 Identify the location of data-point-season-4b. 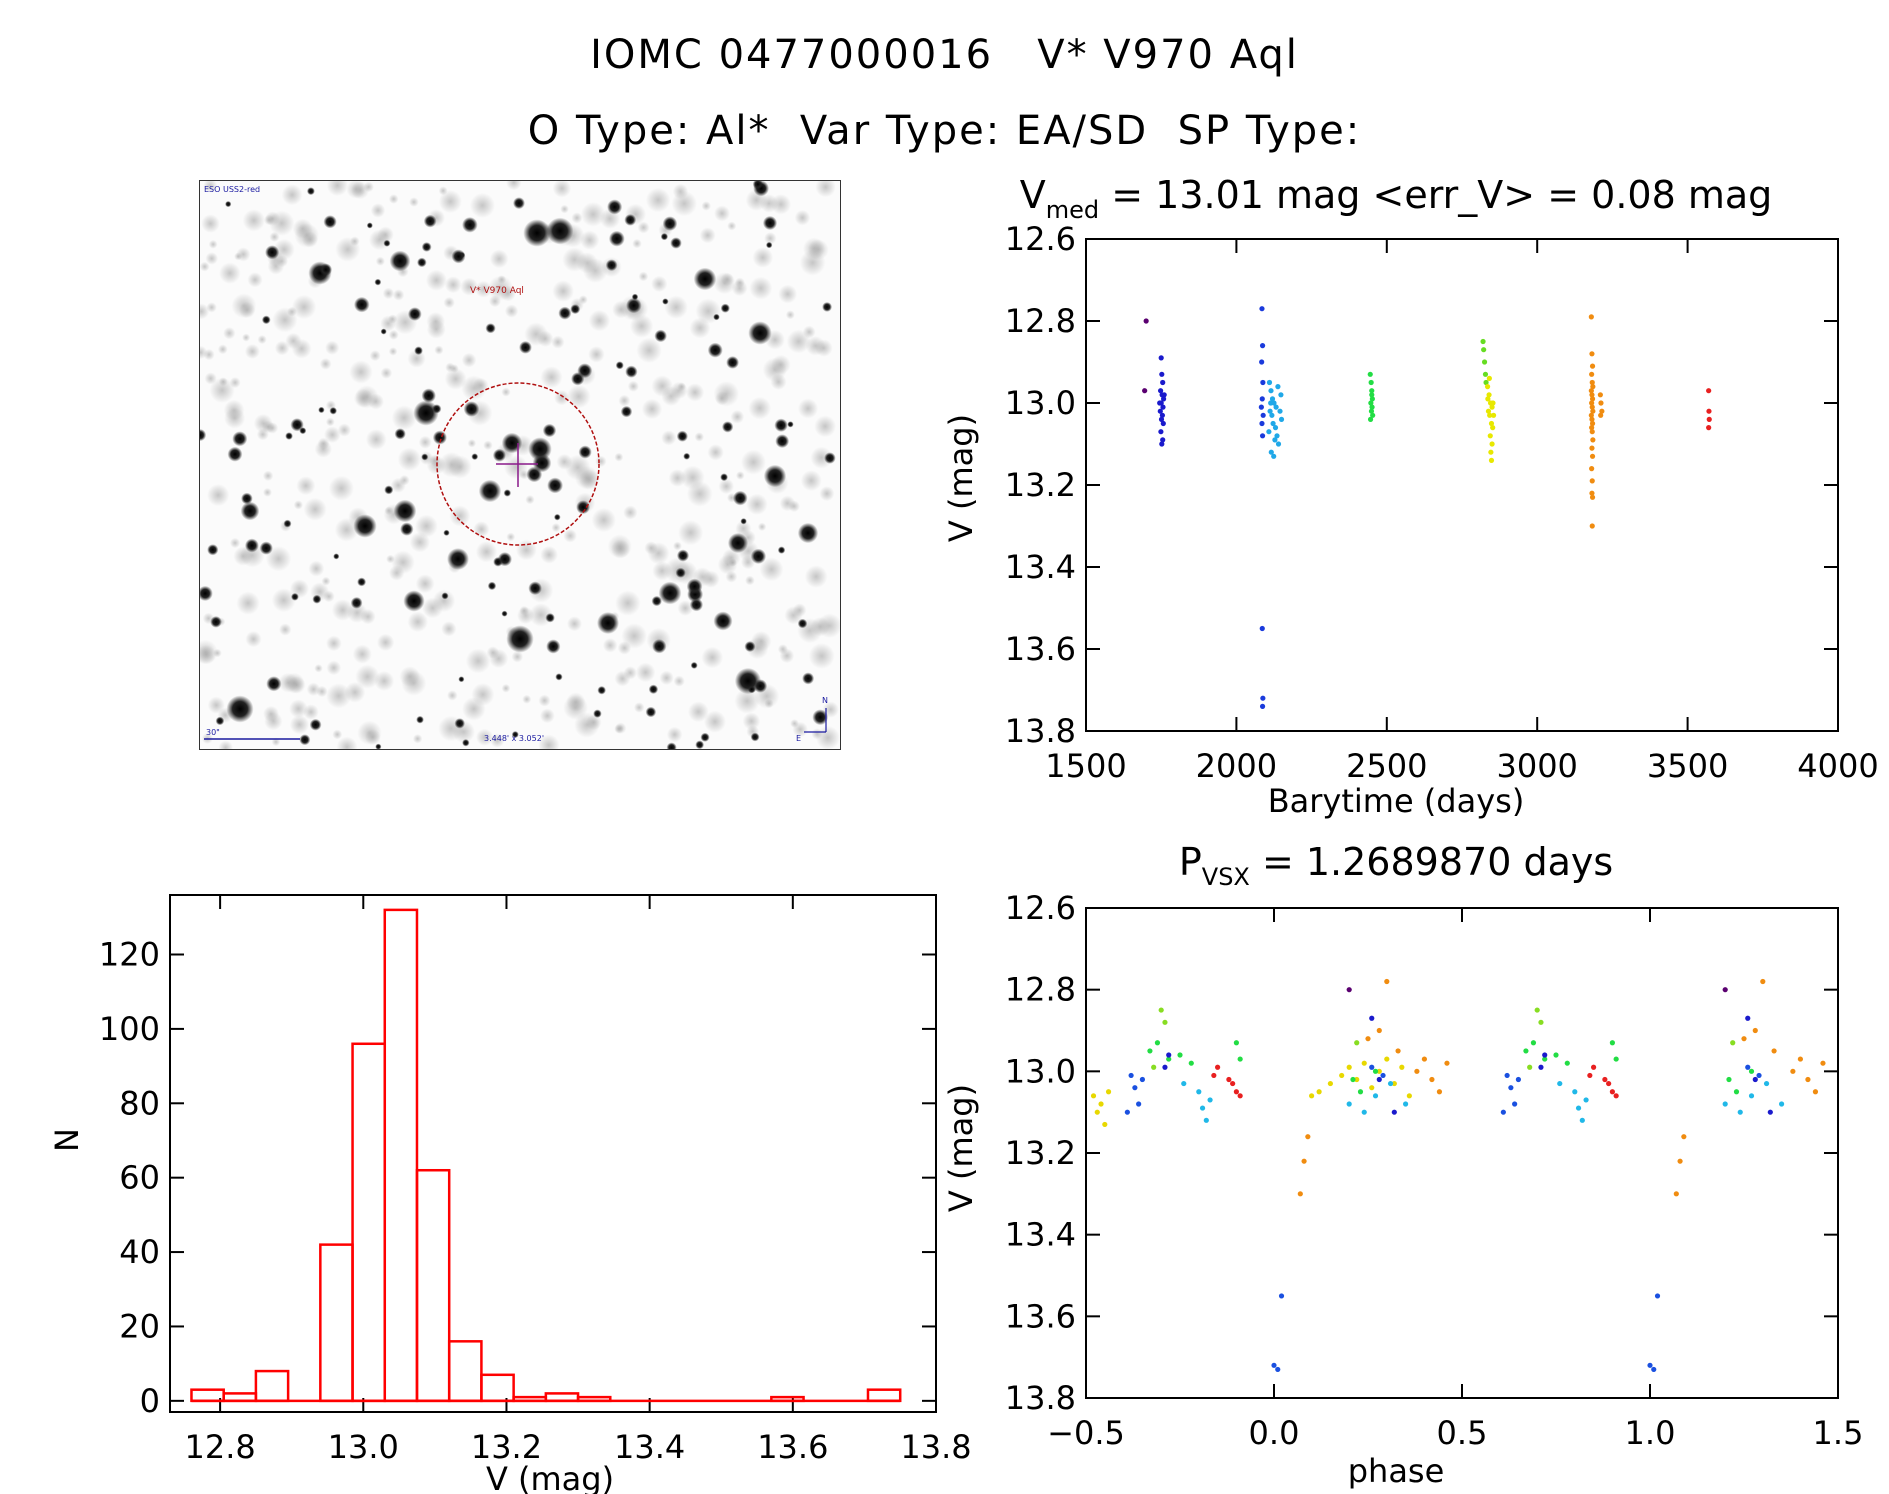
(1492, 444).